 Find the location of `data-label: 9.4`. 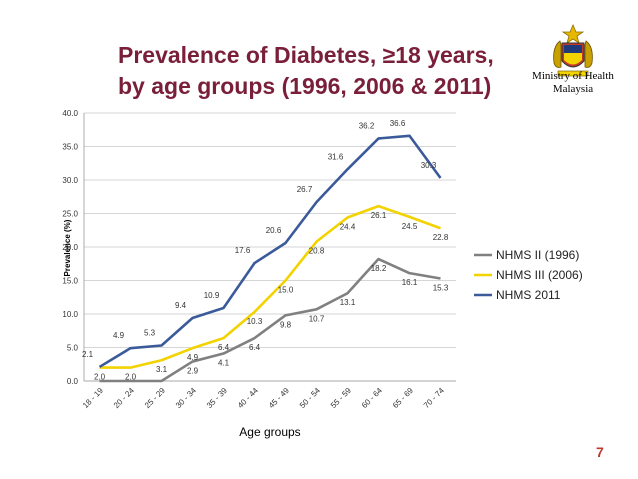

data-label: 9.4 is located at coordinates (181, 305).